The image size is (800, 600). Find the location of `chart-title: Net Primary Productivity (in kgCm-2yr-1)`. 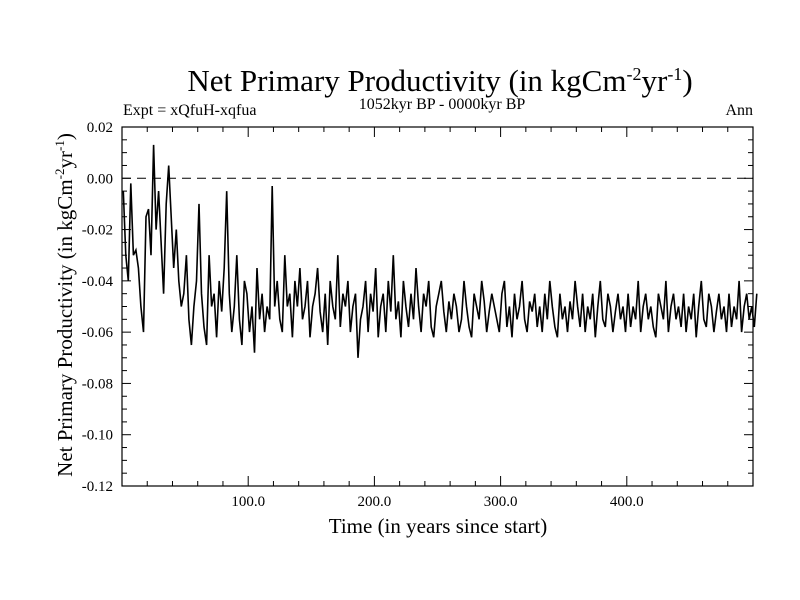

chart-title: Net Primary Productivity (in kgCm-2yr-1) is located at coordinates (439, 80).